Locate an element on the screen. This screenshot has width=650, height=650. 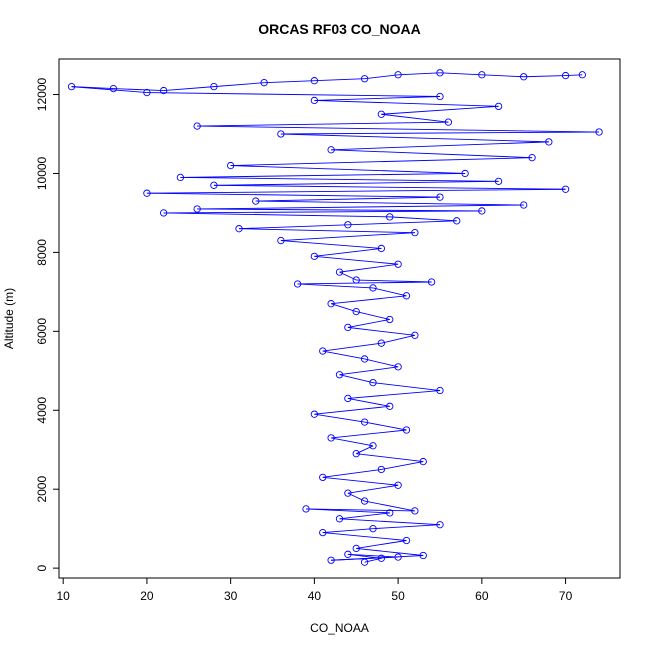
chart-title: ORCAS RF03 CO_NOAA is located at coordinates (339, 29).